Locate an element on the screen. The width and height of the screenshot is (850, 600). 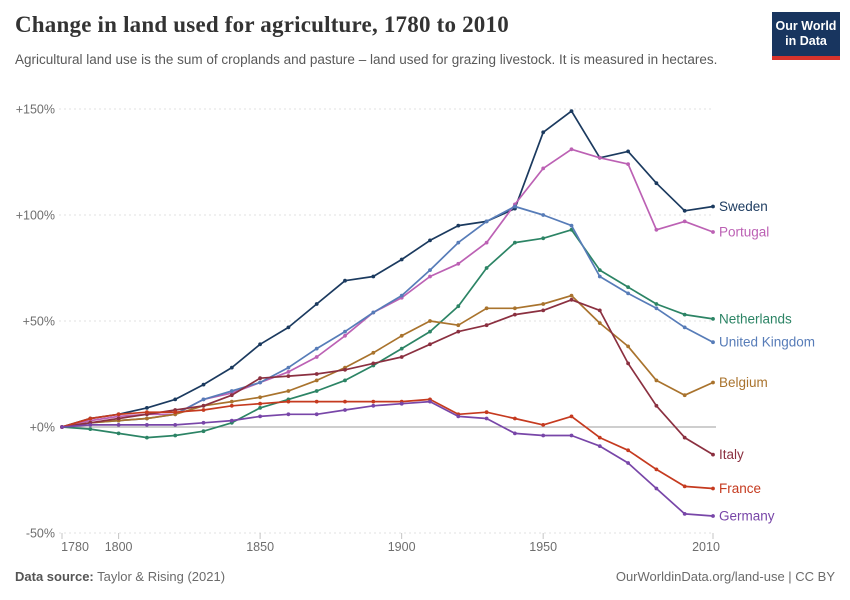
series-line-france is located at coordinates (387, 444).